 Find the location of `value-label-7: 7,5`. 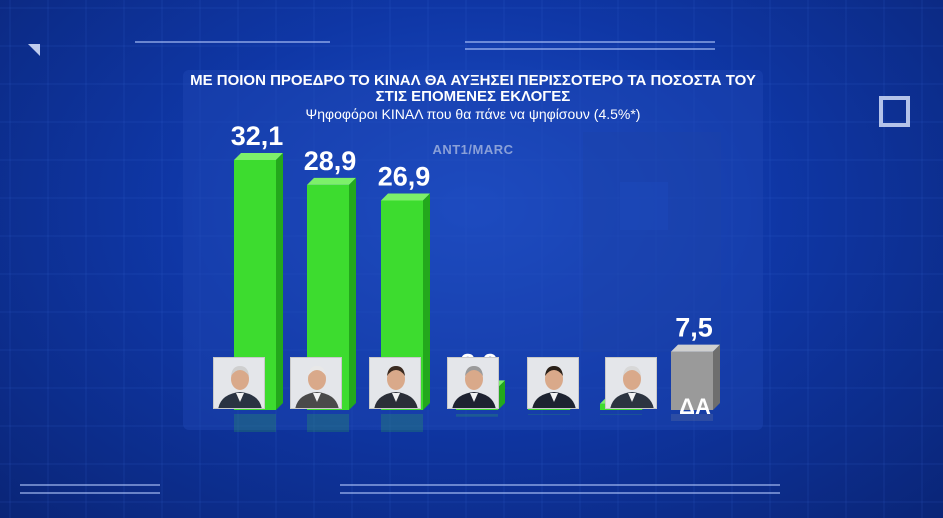

value-label-7: 7,5 is located at coordinates (694, 328).